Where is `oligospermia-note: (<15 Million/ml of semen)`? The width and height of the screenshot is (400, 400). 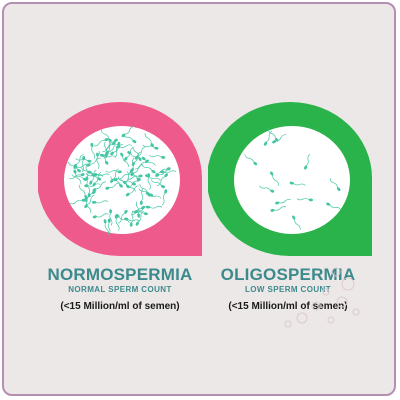 oligospermia-note: (<15 Million/ml of semen) is located at coordinates (288, 306).